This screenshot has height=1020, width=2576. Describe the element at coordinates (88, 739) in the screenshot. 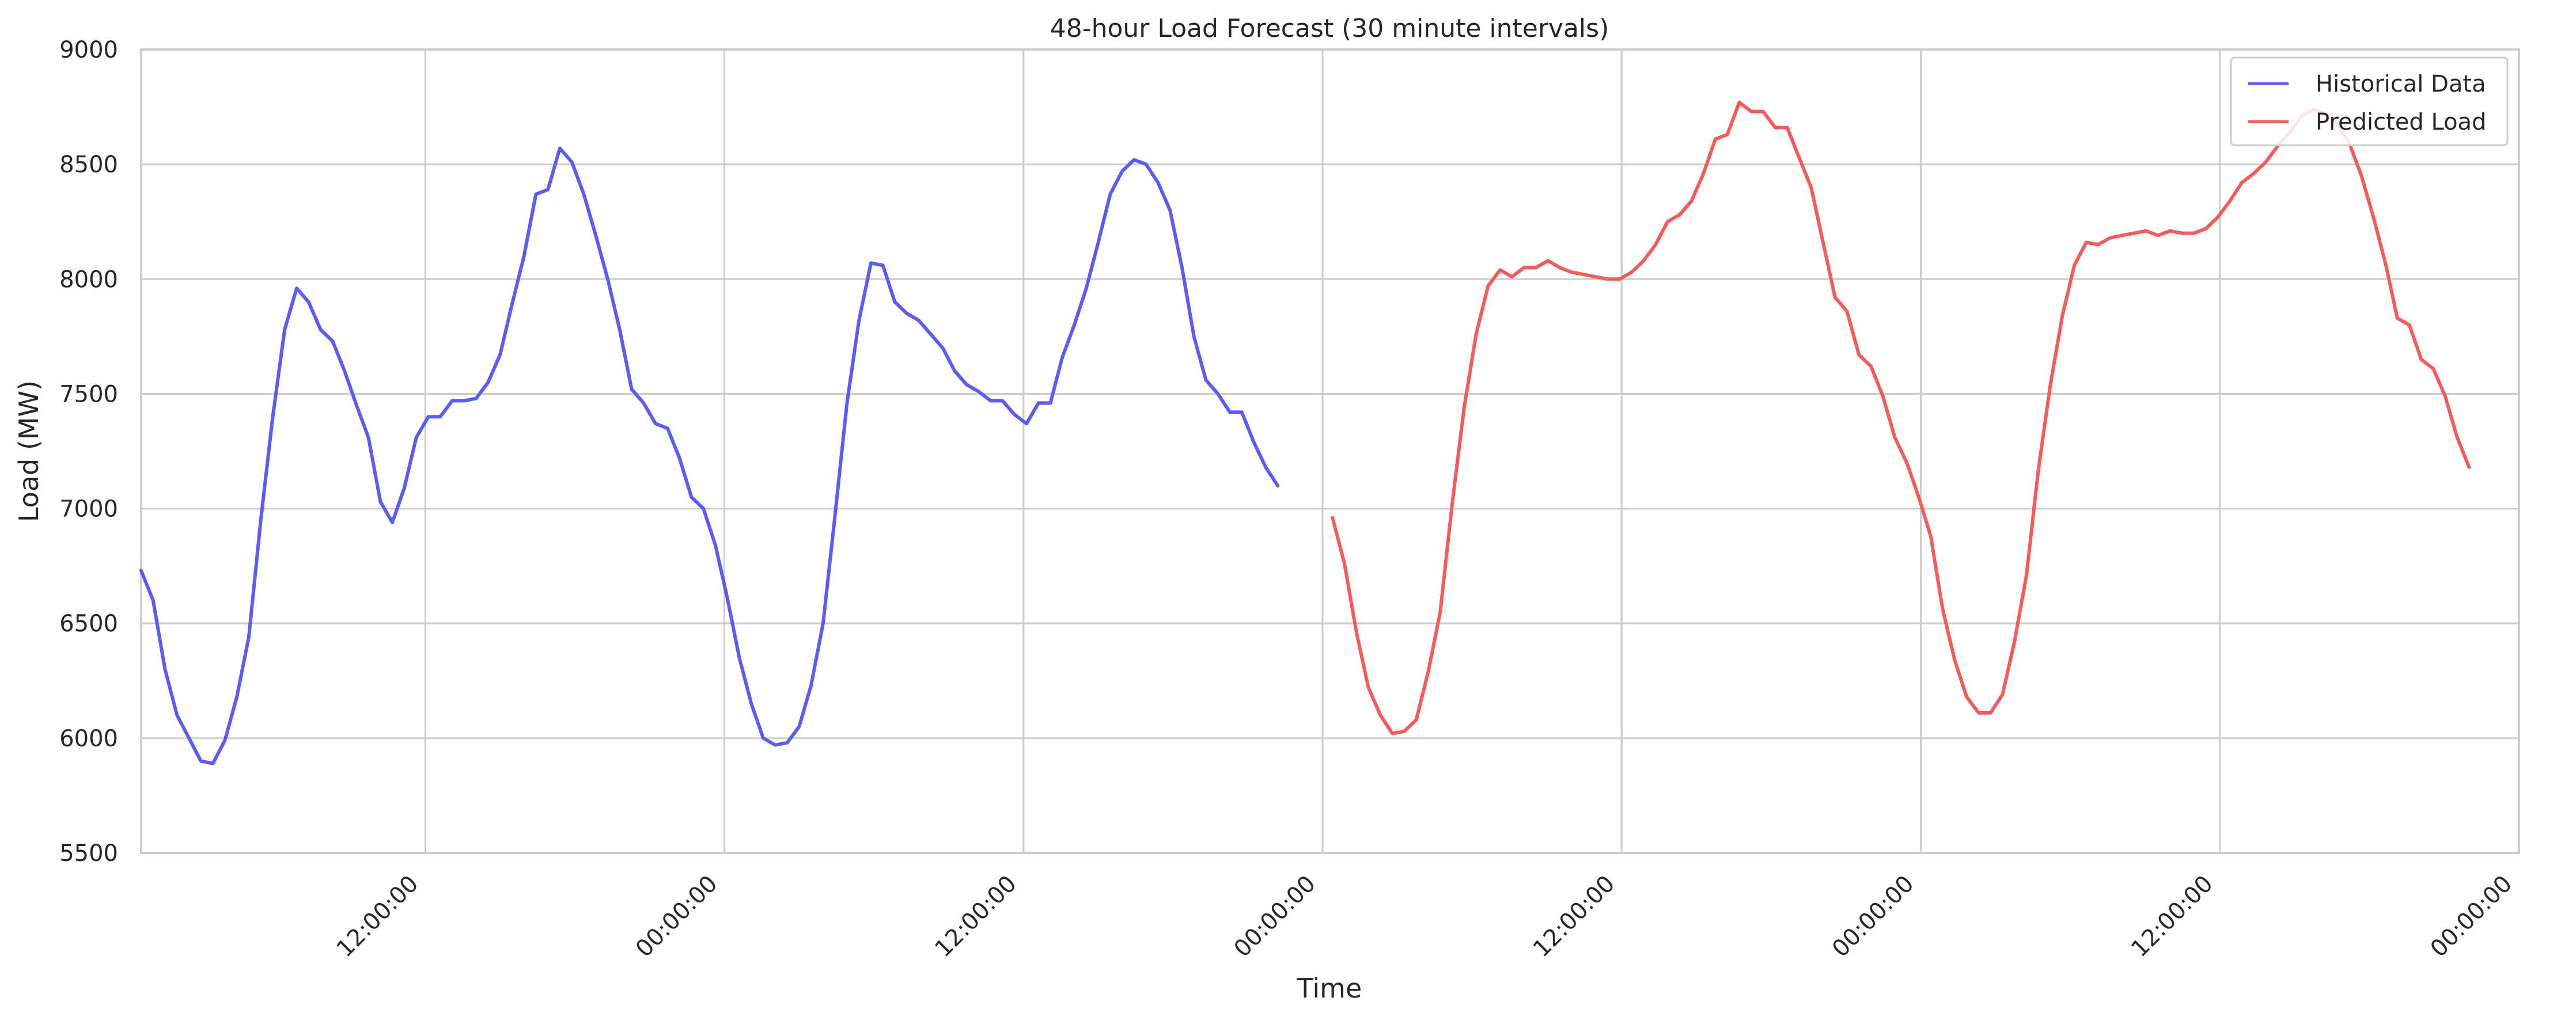

I see `y-tick-label: 6000` at that location.